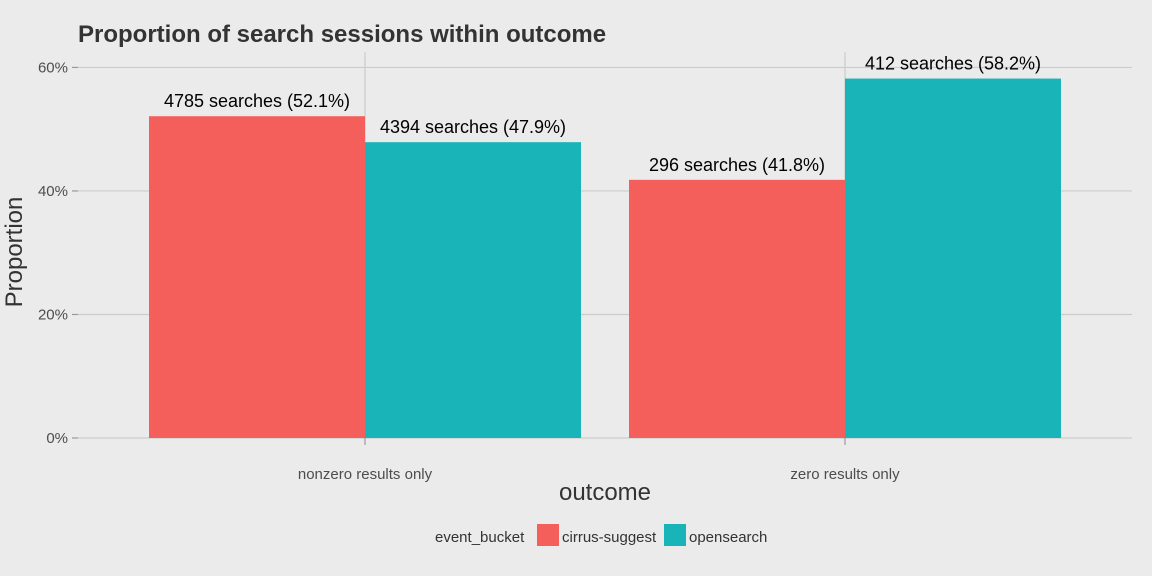 Image resolution: width=1152 pixels, height=576 pixels. What do you see at coordinates (675, 535) in the screenshot?
I see `legend-key-opensearch` at bounding box center [675, 535].